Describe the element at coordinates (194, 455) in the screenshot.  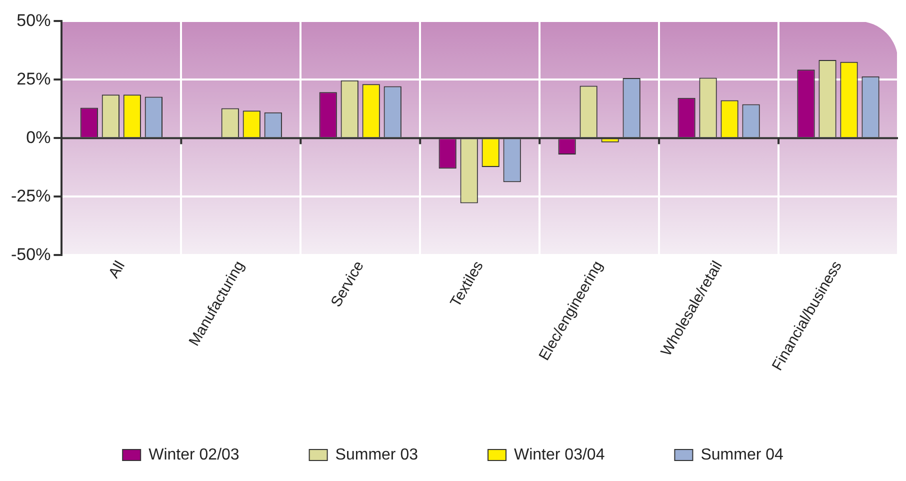
I see `legend-label: Winter 02/03` at that location.